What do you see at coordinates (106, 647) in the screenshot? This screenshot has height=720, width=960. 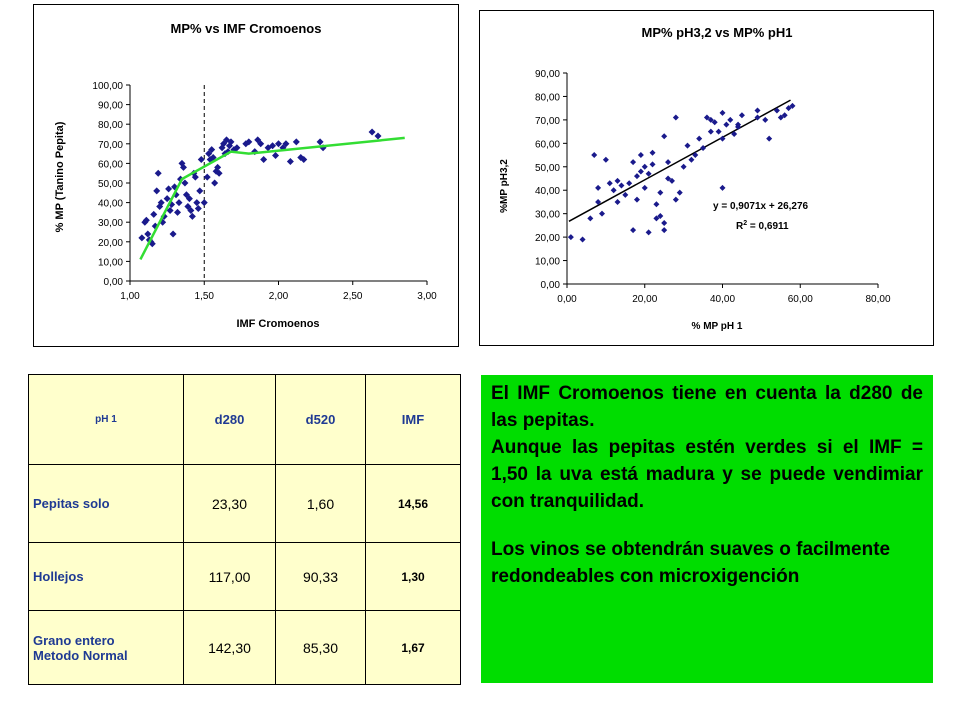 I see `row-label: Grano entero Metodo Normal` at bounding box center [106, 647].